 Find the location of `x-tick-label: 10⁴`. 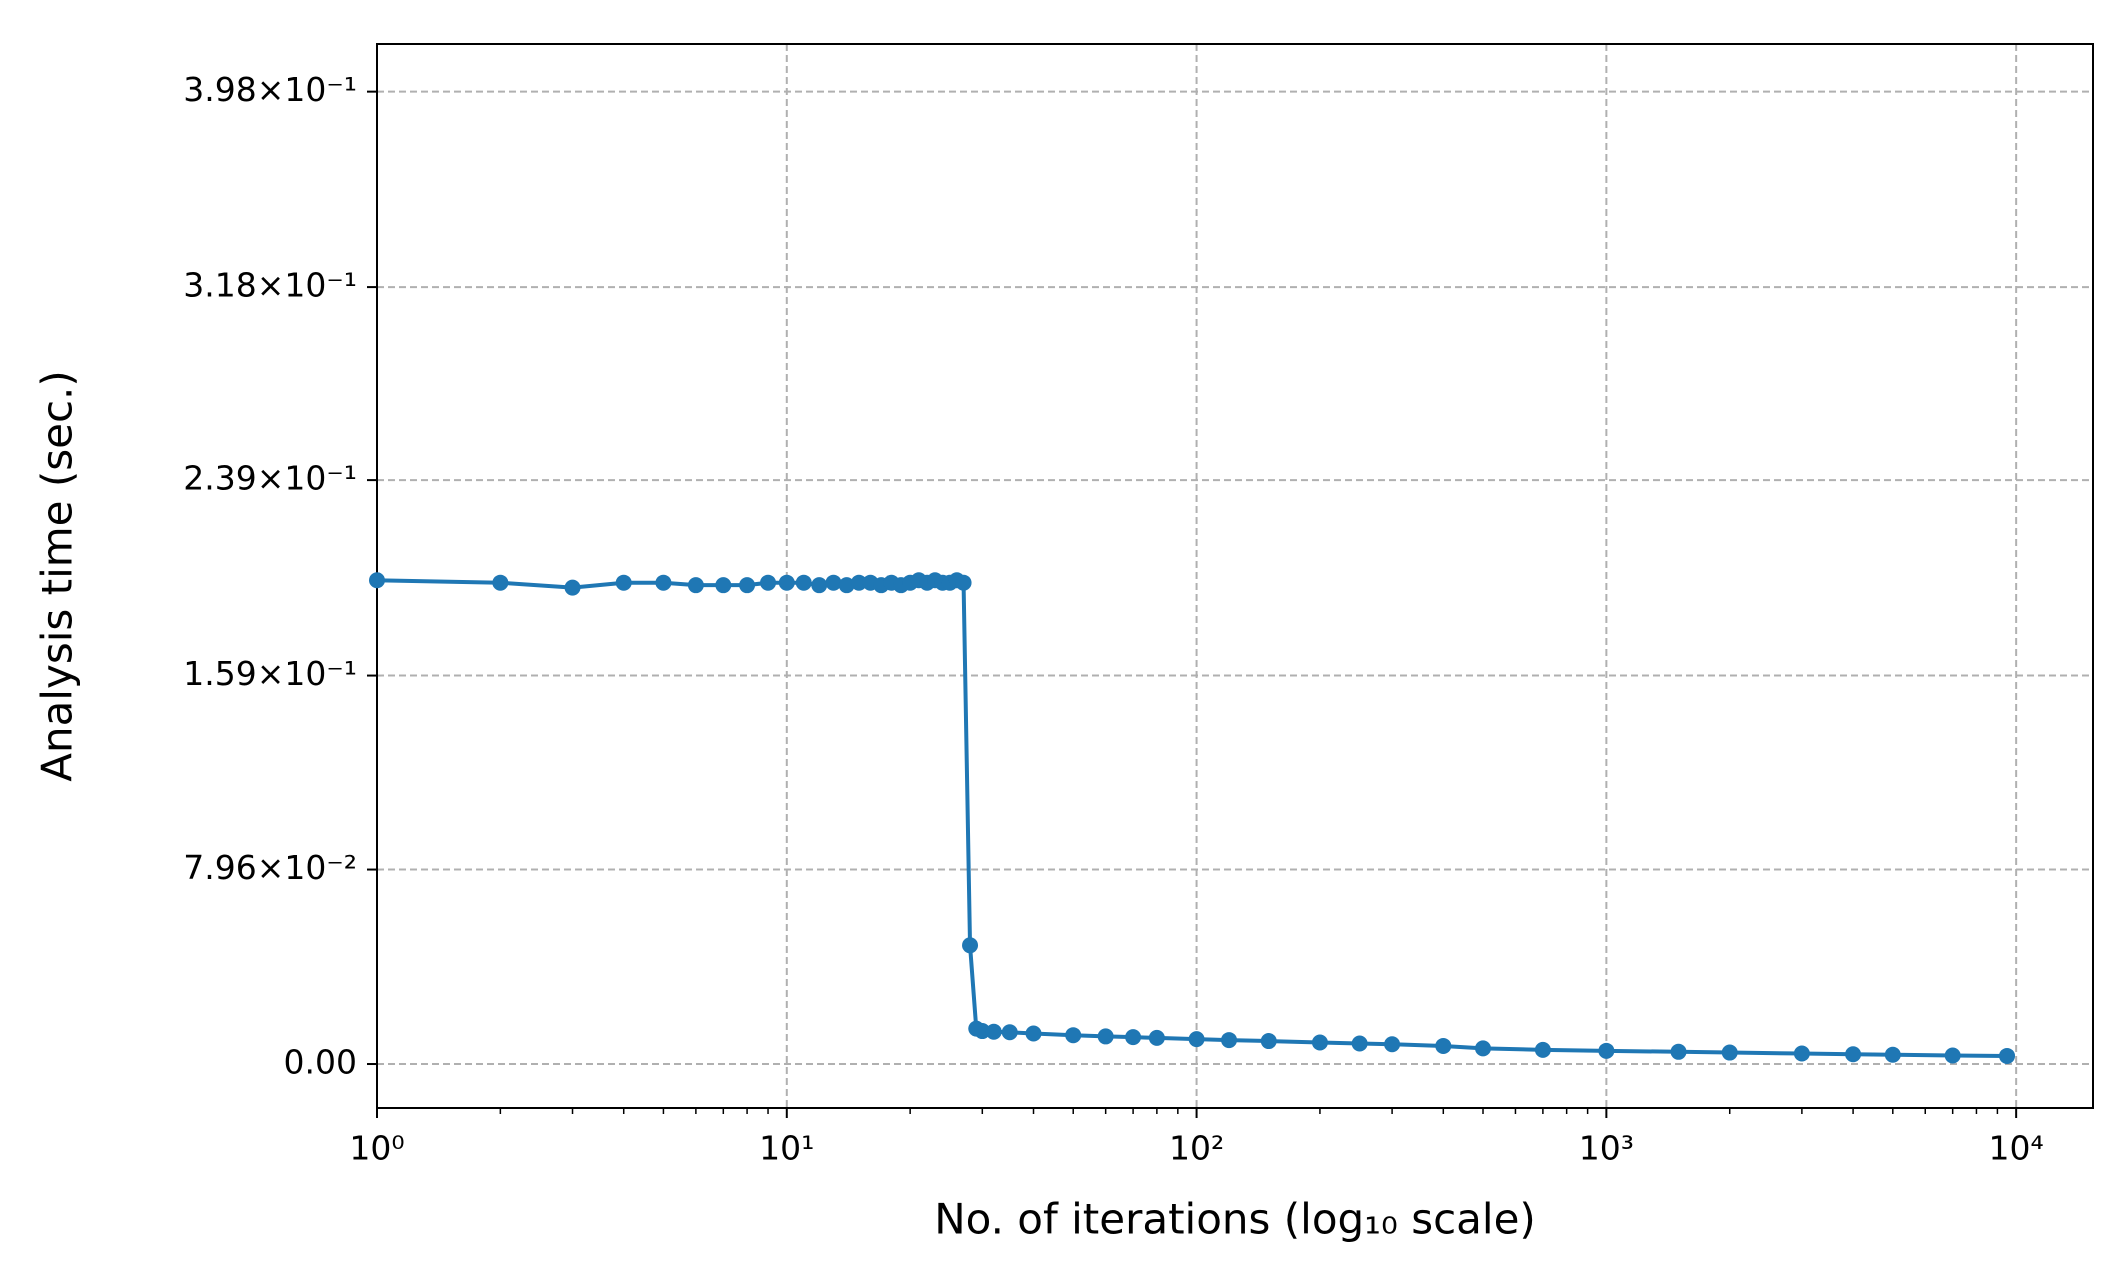

x-tick-label: 10⁴ is located at coordinates (2016, 1148).